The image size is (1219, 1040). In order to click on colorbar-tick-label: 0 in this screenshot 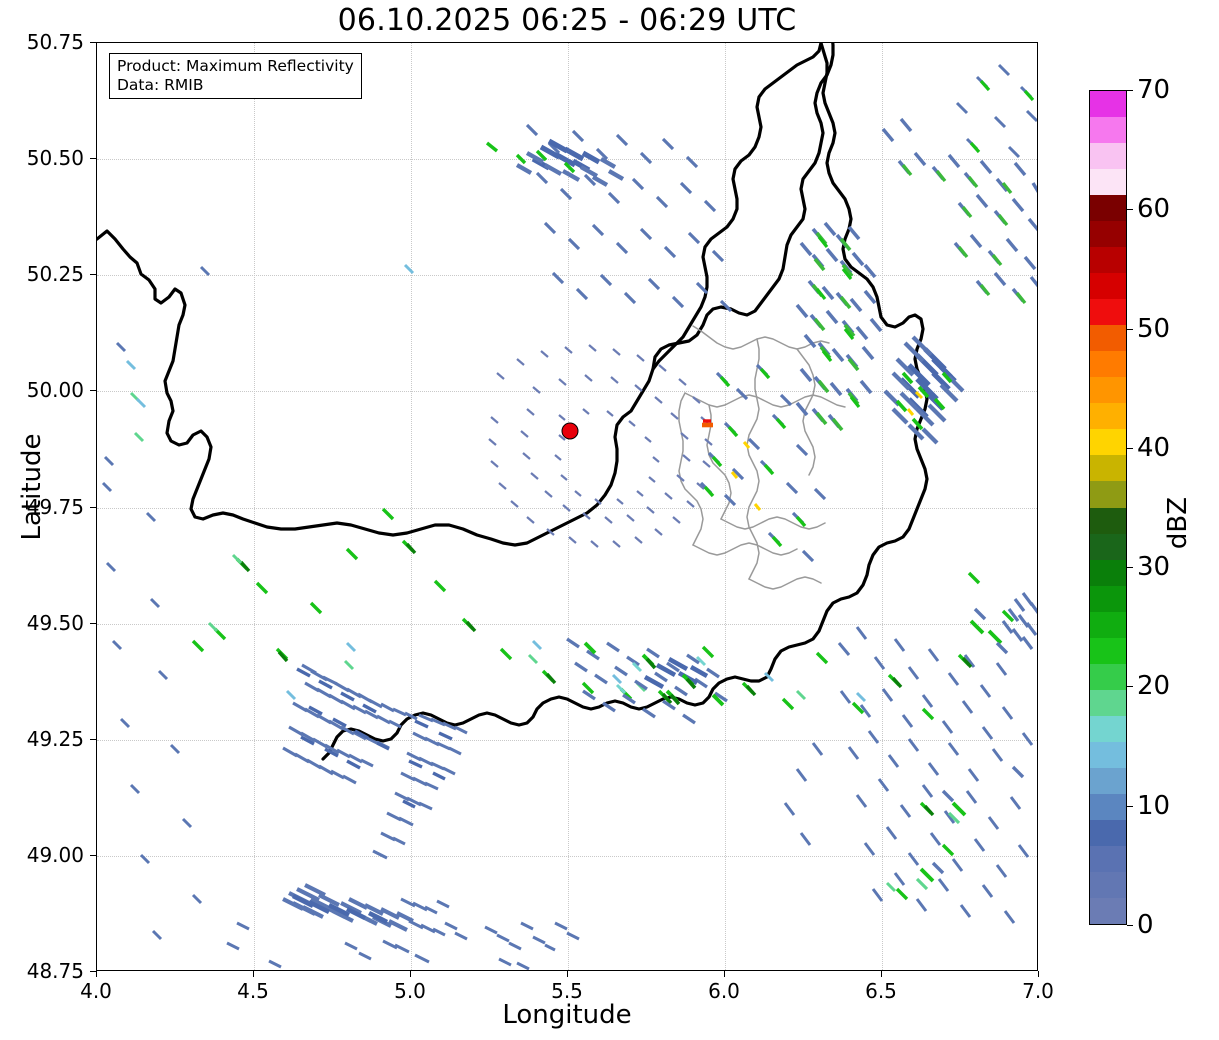, I will do `click(1145, 925)`.